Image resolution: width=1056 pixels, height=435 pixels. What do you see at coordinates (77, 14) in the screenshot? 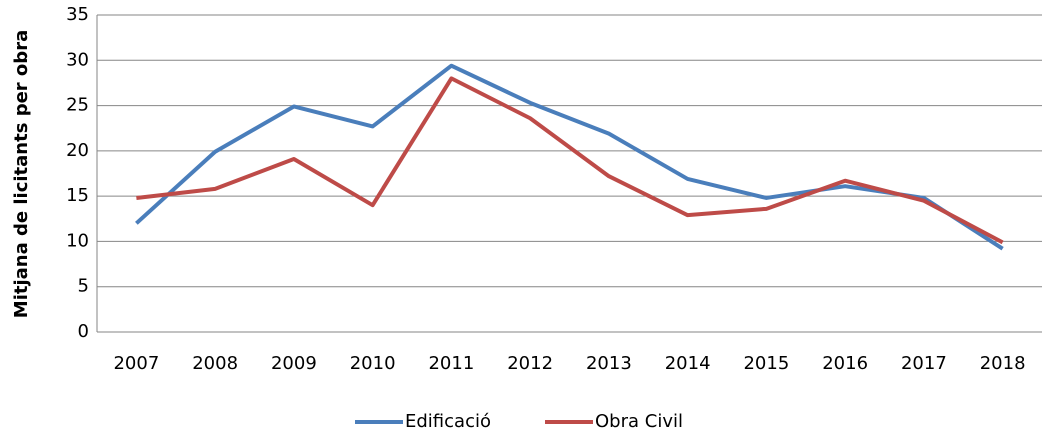
I see `y-tick-label: 35` at bounding box center [77, 14].